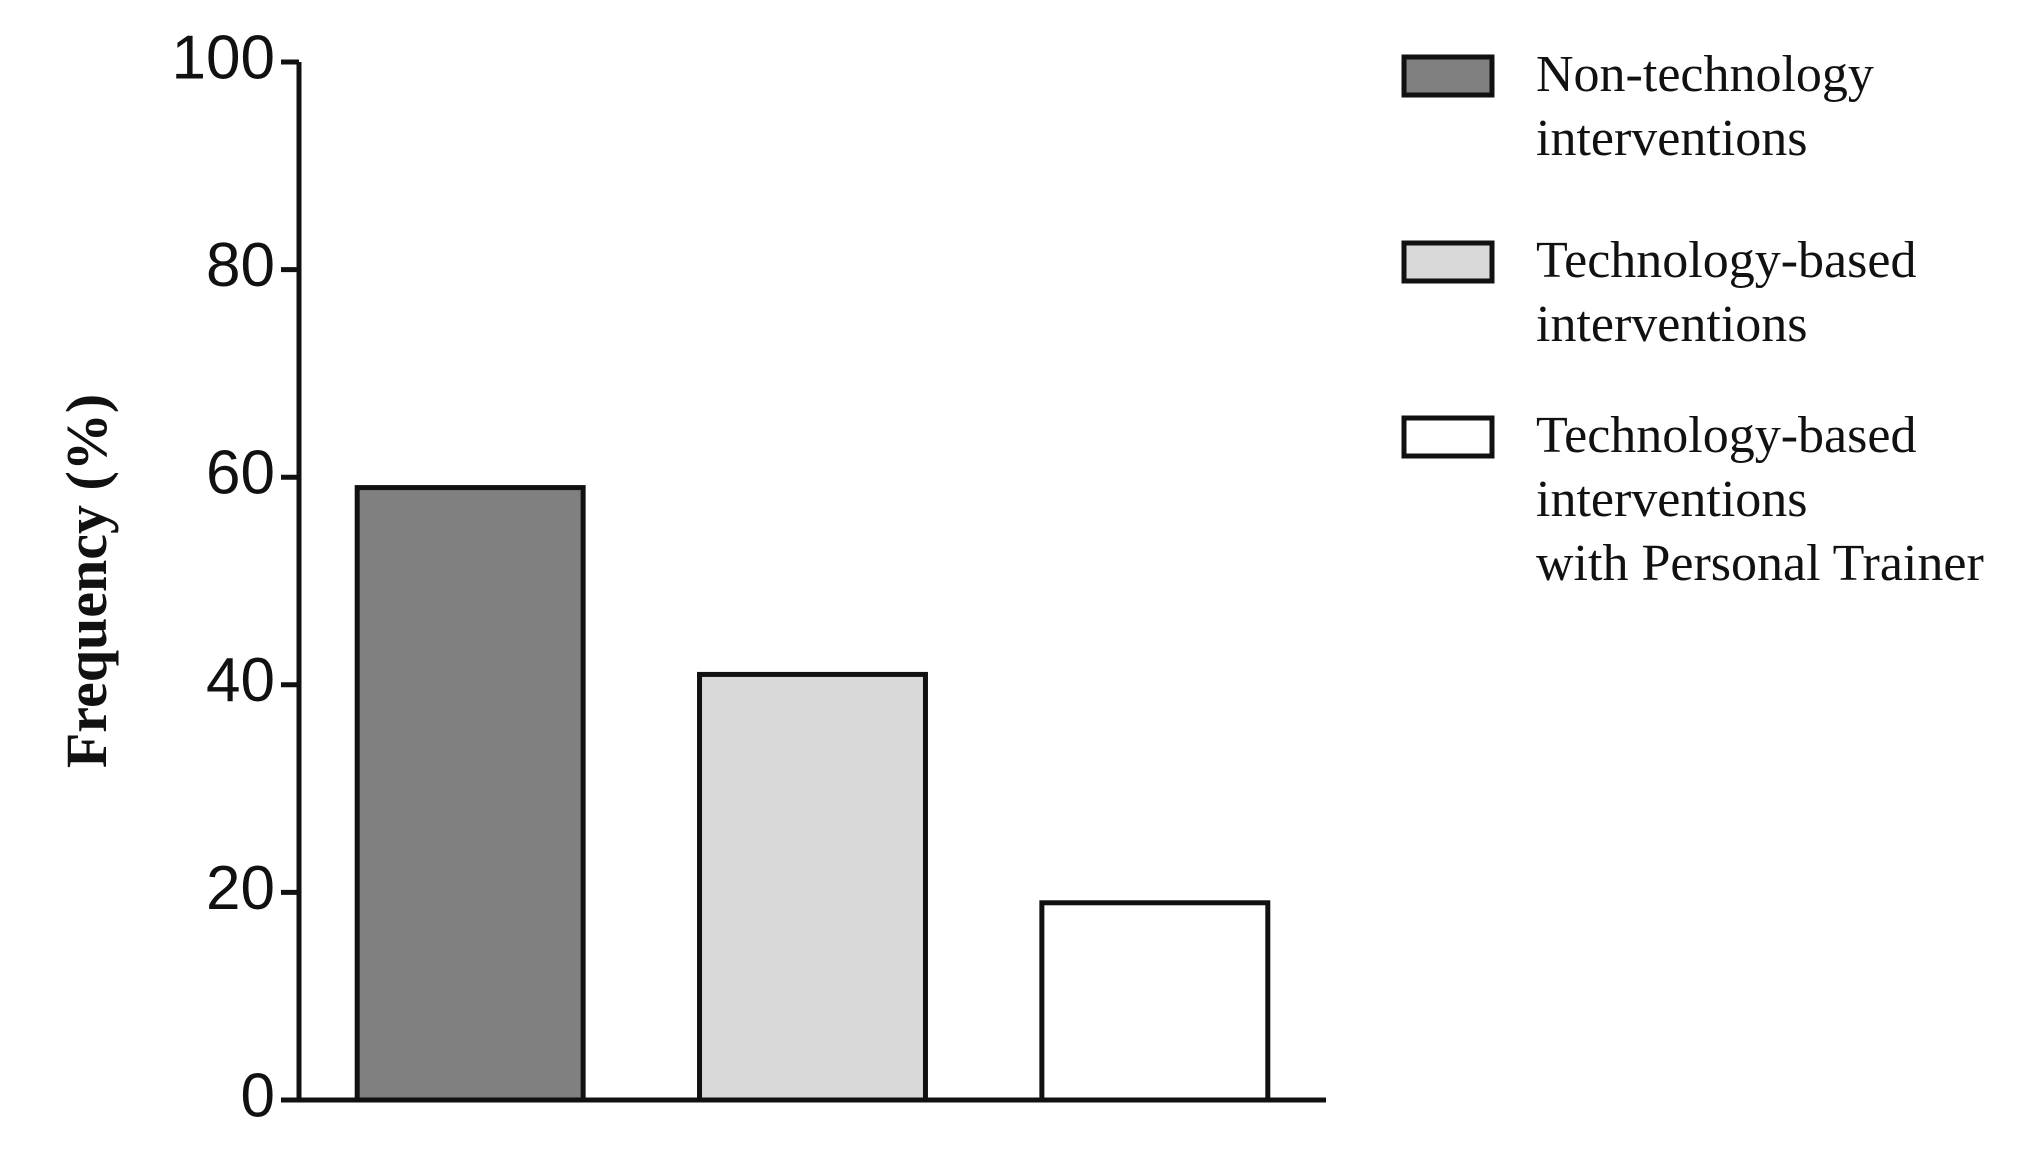 This screenshot has height=1171, width=2024. What do you see at coordinates (258, 1095) in the screenshot?
I see `y-tick-label: 0` at bounding box center [258, 1095].